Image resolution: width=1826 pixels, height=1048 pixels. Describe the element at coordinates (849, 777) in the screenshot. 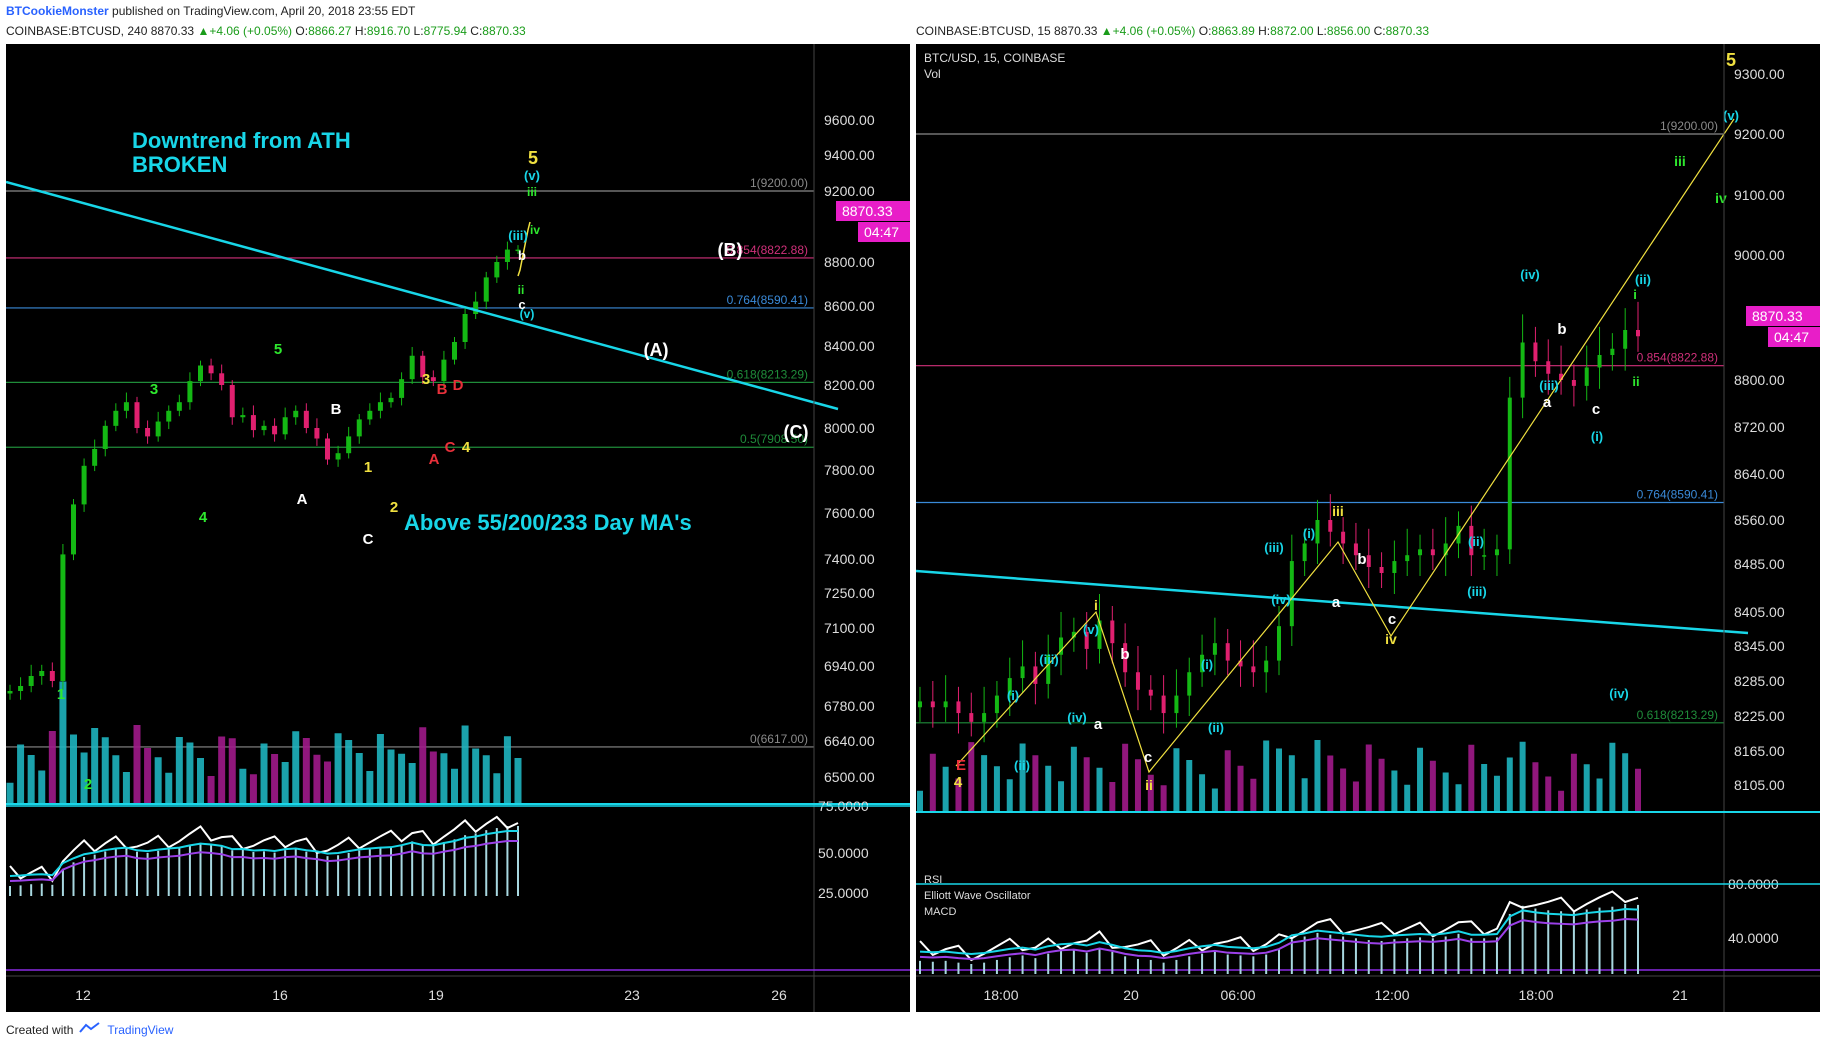

I see `y-tick-label: 6500.00` at that location.